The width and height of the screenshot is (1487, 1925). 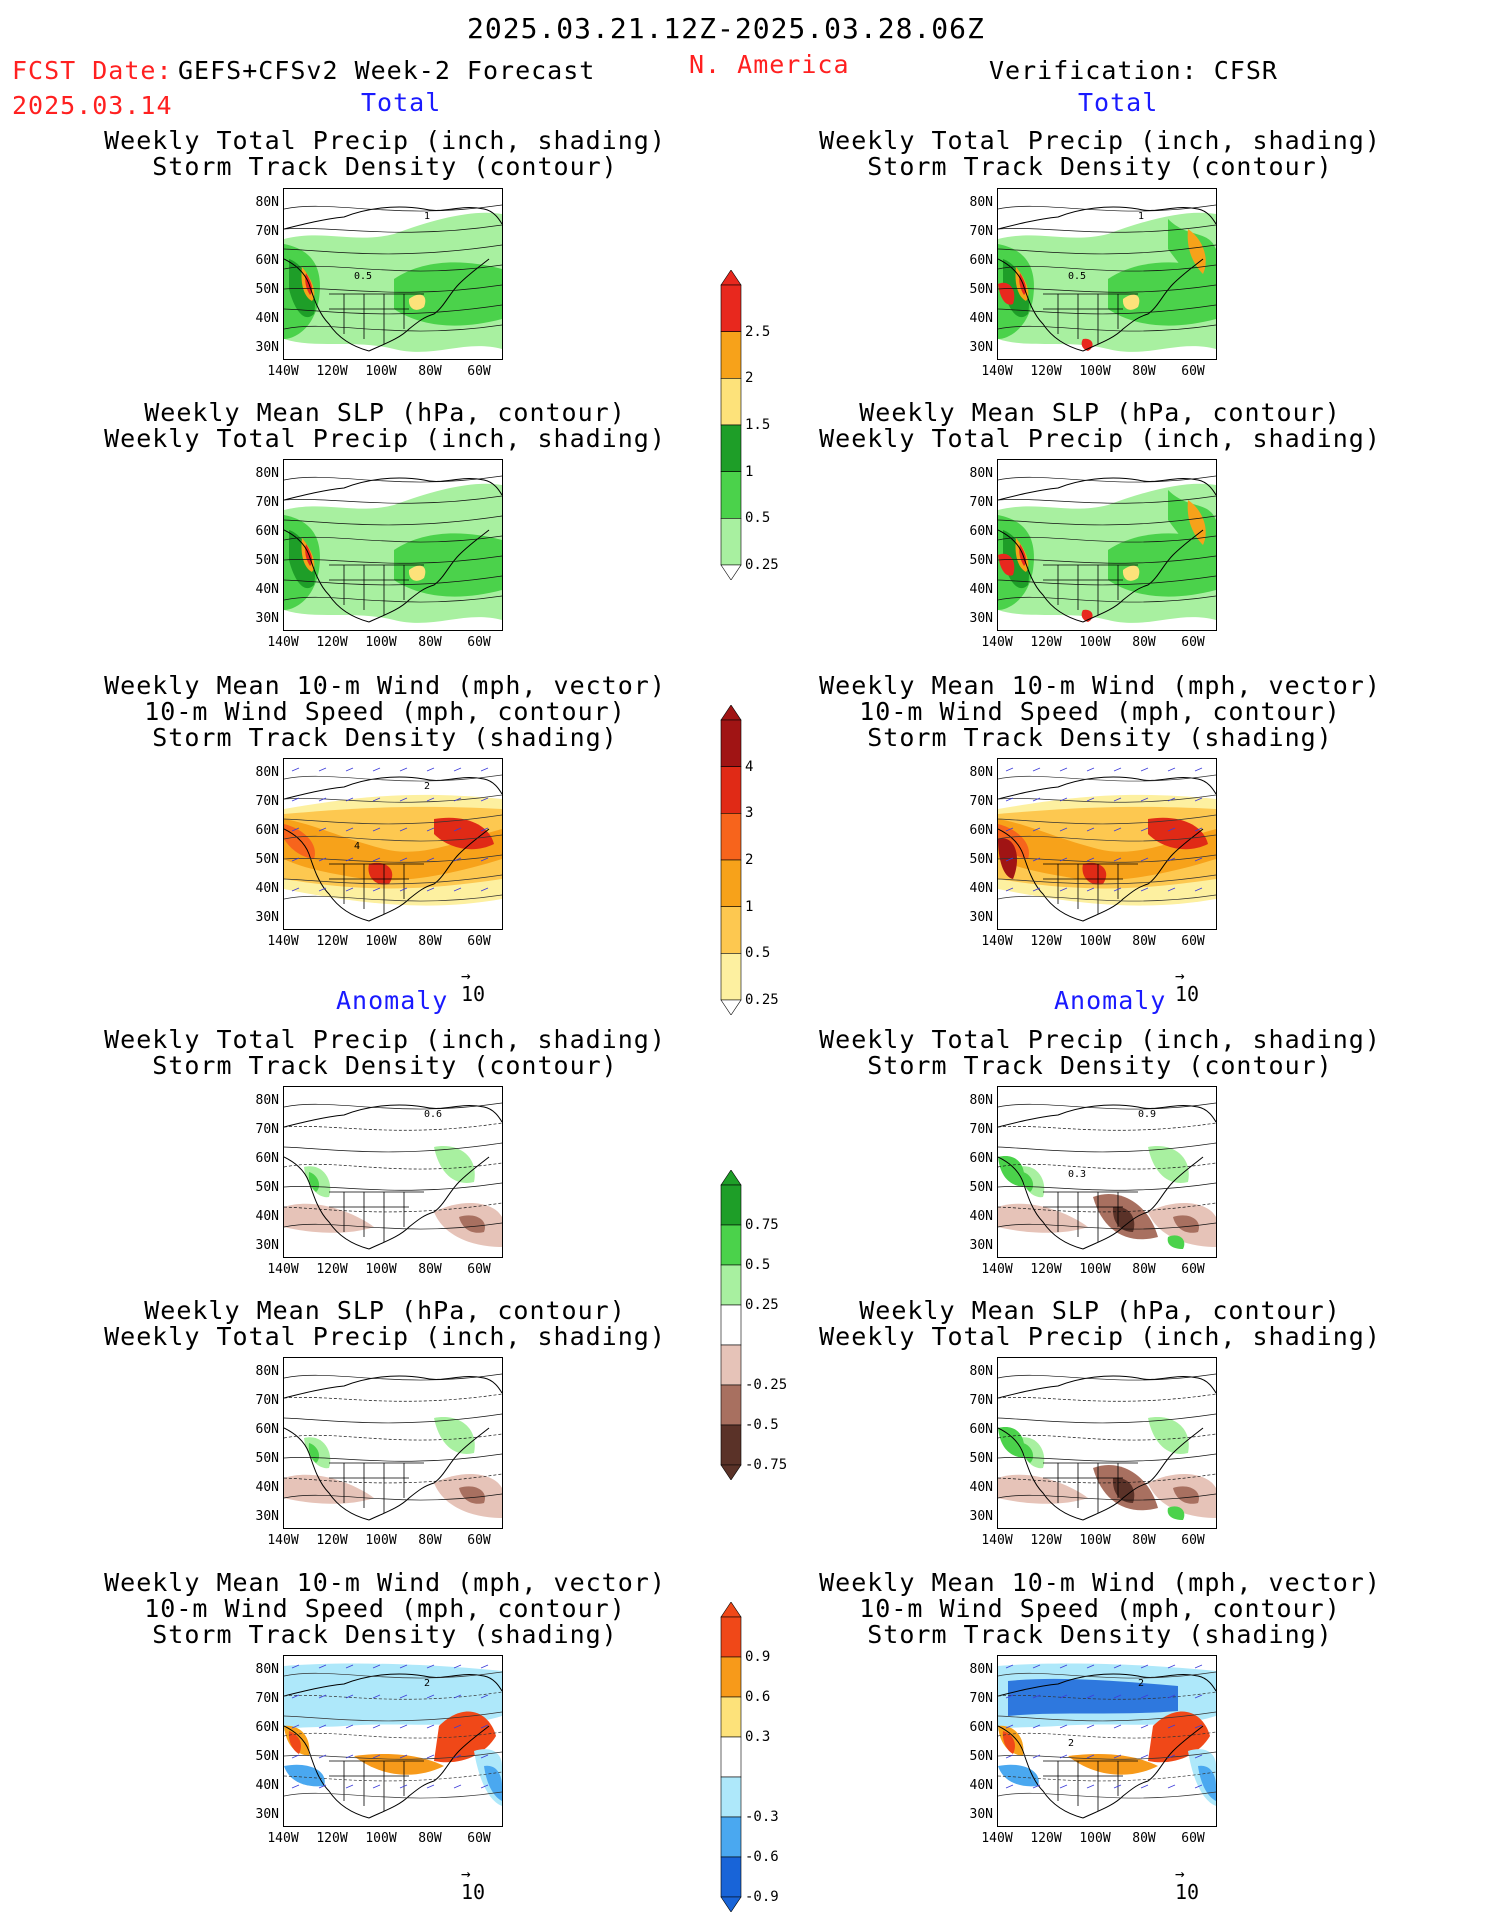 What do you see at coordinates (1100, 438) in the screenshot?
I see `slp-precip-total-right-title-line-2: Weekly Total Precip (inch, shading)` at bounding box center [1100, 438].